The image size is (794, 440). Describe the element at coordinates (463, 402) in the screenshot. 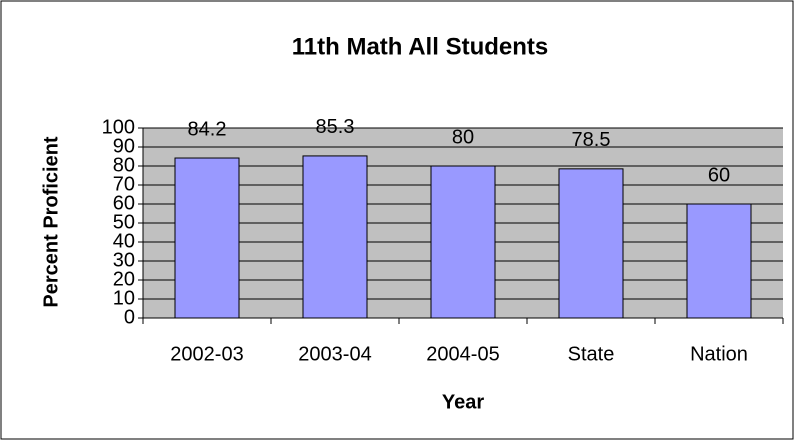

I see `x-axis-title: Year` at that location.